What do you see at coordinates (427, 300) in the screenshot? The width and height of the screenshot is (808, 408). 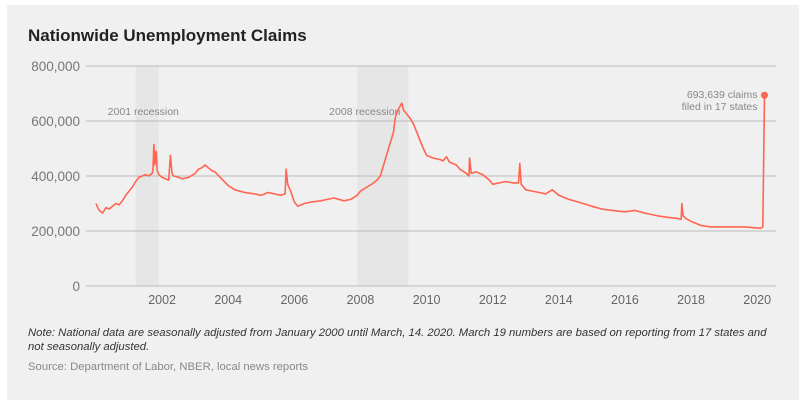 I see `x-tick-label: 2010` at bounding box center [427, 300].